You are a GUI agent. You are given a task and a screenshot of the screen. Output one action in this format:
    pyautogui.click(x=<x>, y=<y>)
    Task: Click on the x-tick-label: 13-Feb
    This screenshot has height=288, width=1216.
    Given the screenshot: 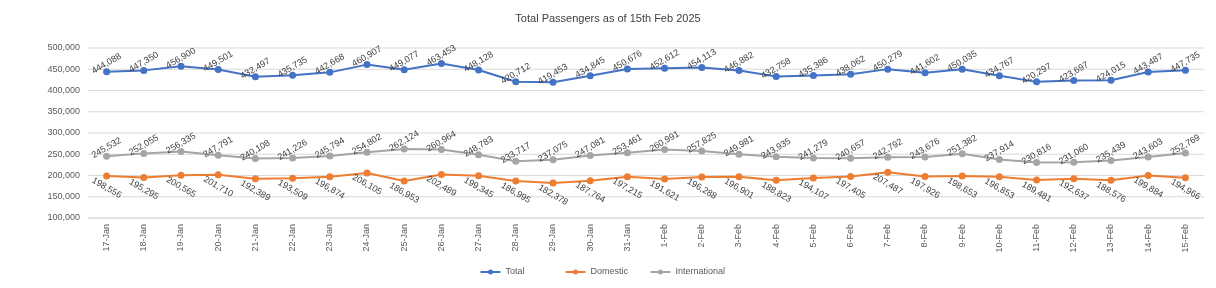 What is the action you would take?
    pyautogui.click(x=1110, y=238)
    